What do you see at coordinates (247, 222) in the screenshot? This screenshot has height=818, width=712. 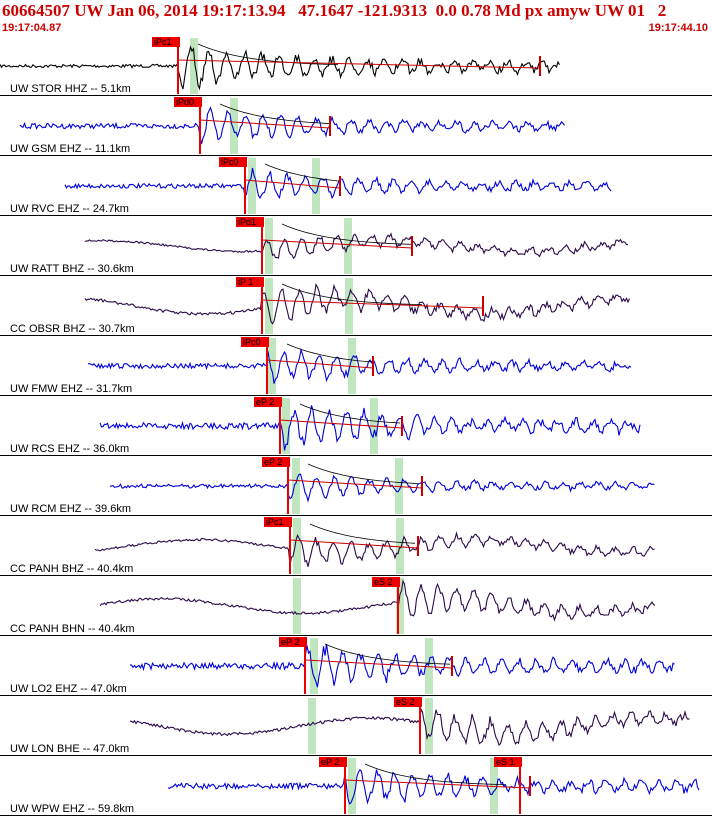 I see `p-pick-label: iPd1` at bounding box center [247, 222].